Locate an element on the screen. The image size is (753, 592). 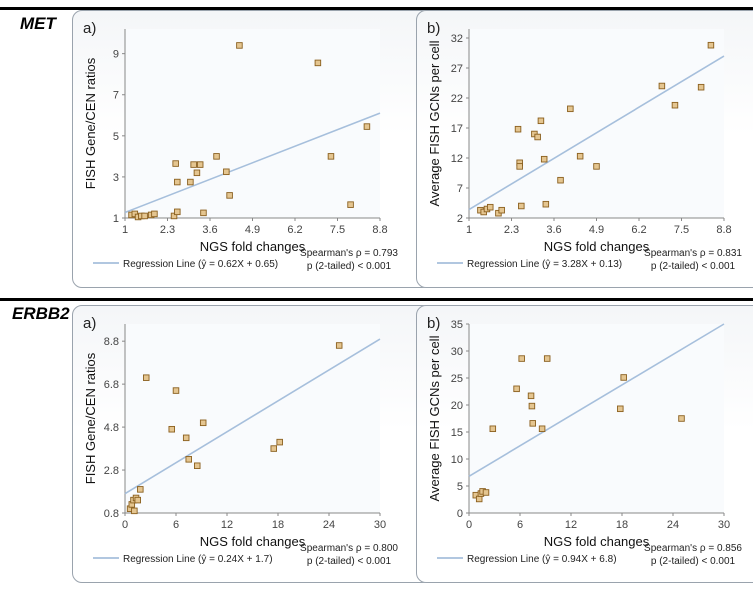
y-tick-label: 0.8 is located at coordinates (111, 514).